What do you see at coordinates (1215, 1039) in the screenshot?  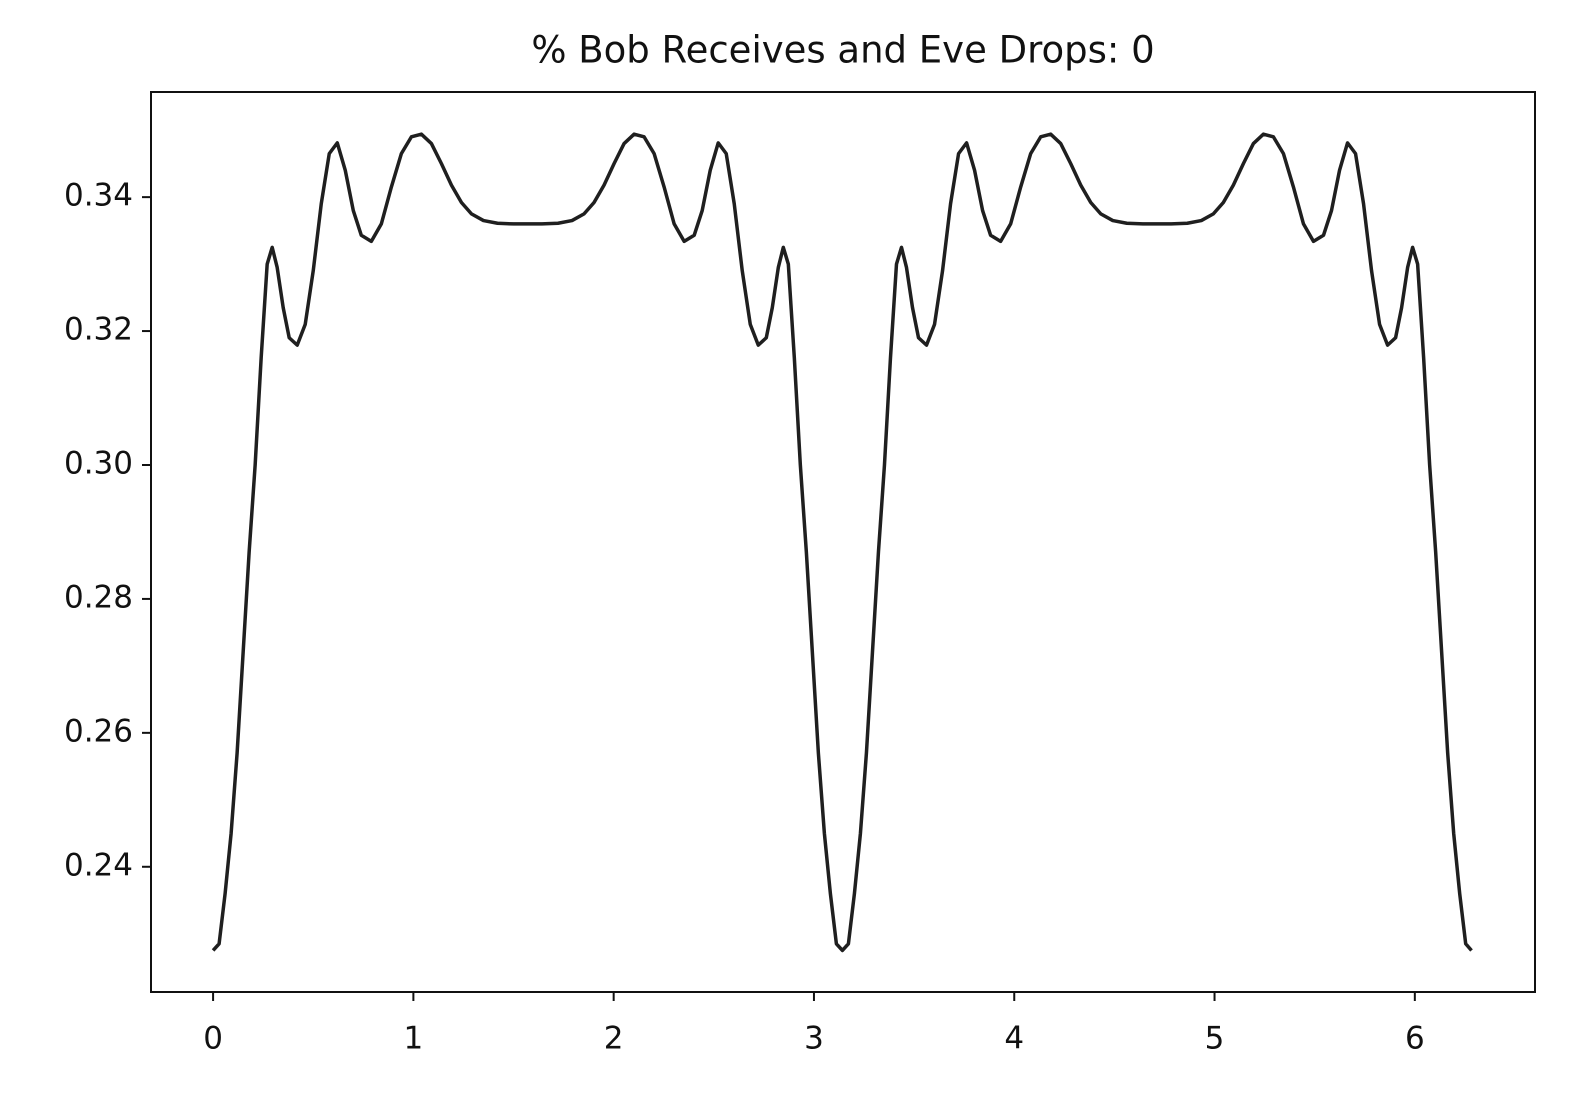 I see `x-tick-label: 5` at bounding box center [1215, 1039].